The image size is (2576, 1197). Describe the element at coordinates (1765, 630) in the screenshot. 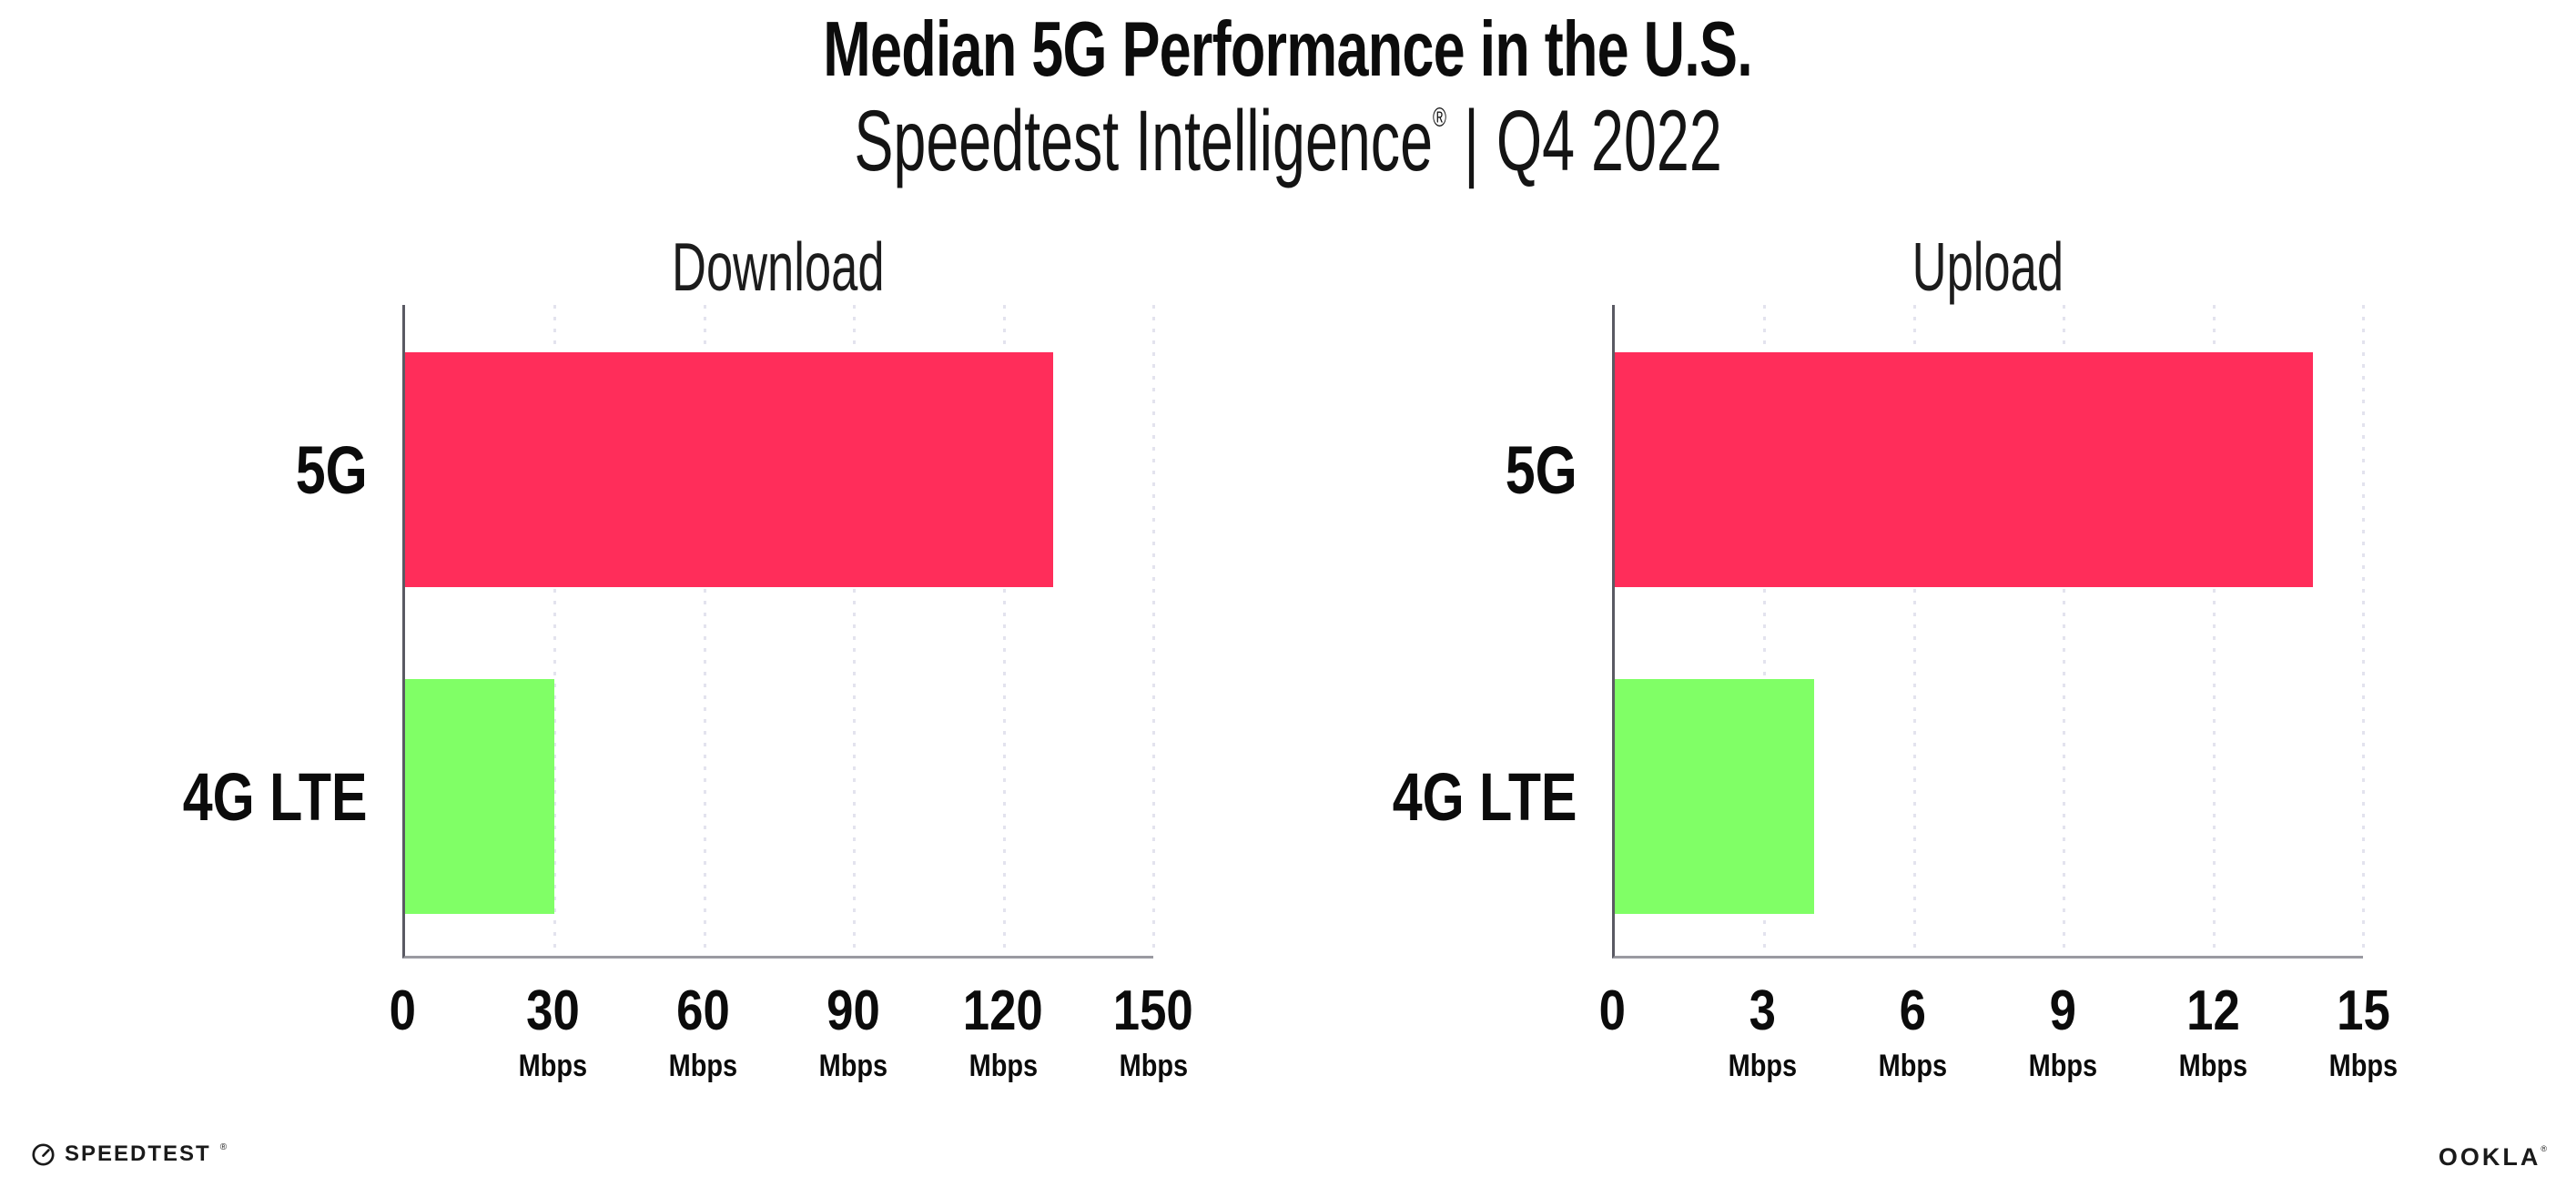

I see `gridline-3-mbps` at that location.